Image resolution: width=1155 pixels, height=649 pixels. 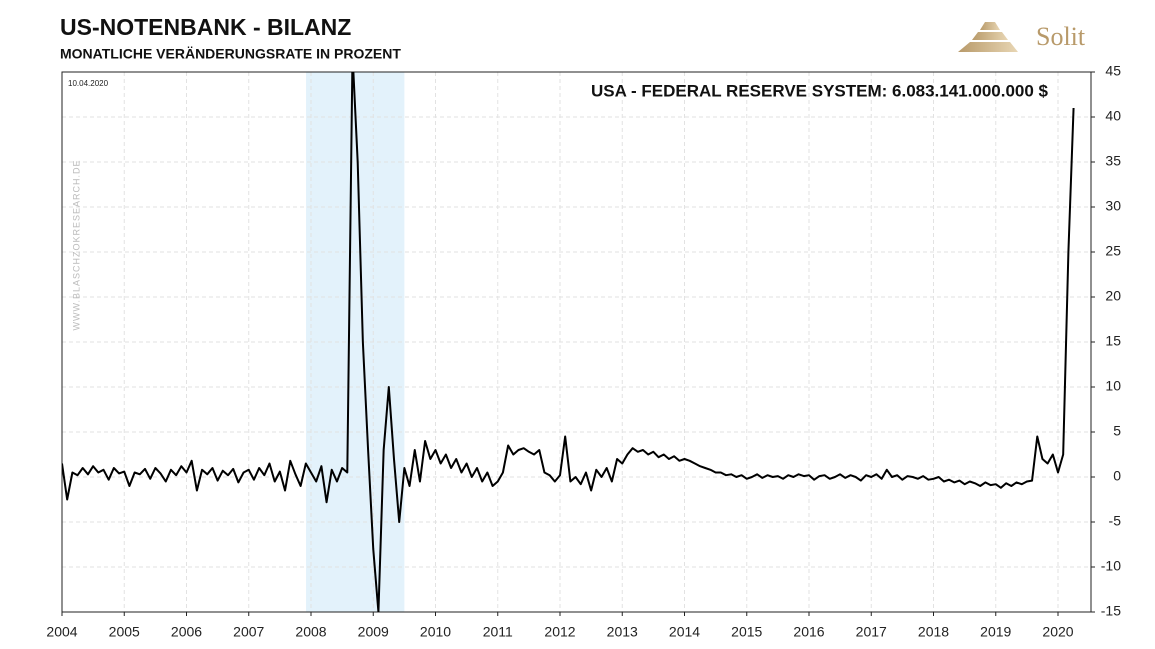 What do you see at coordinates (355, 342) in the screenshot?
I see `shaded-region` at bounding box center [355, 342].